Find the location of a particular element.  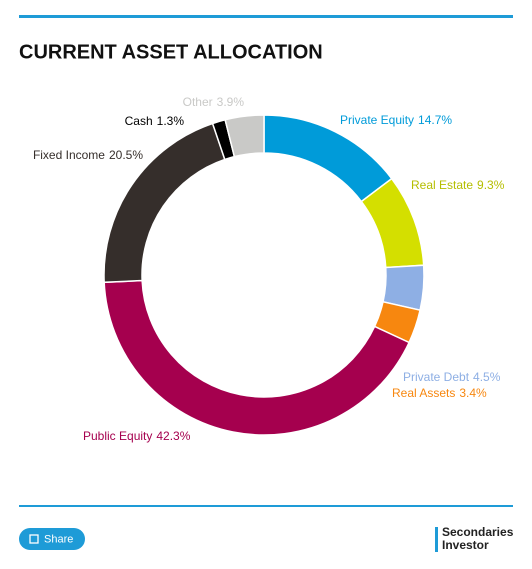

brand-line: Investor is located at coordinates (465, 545).